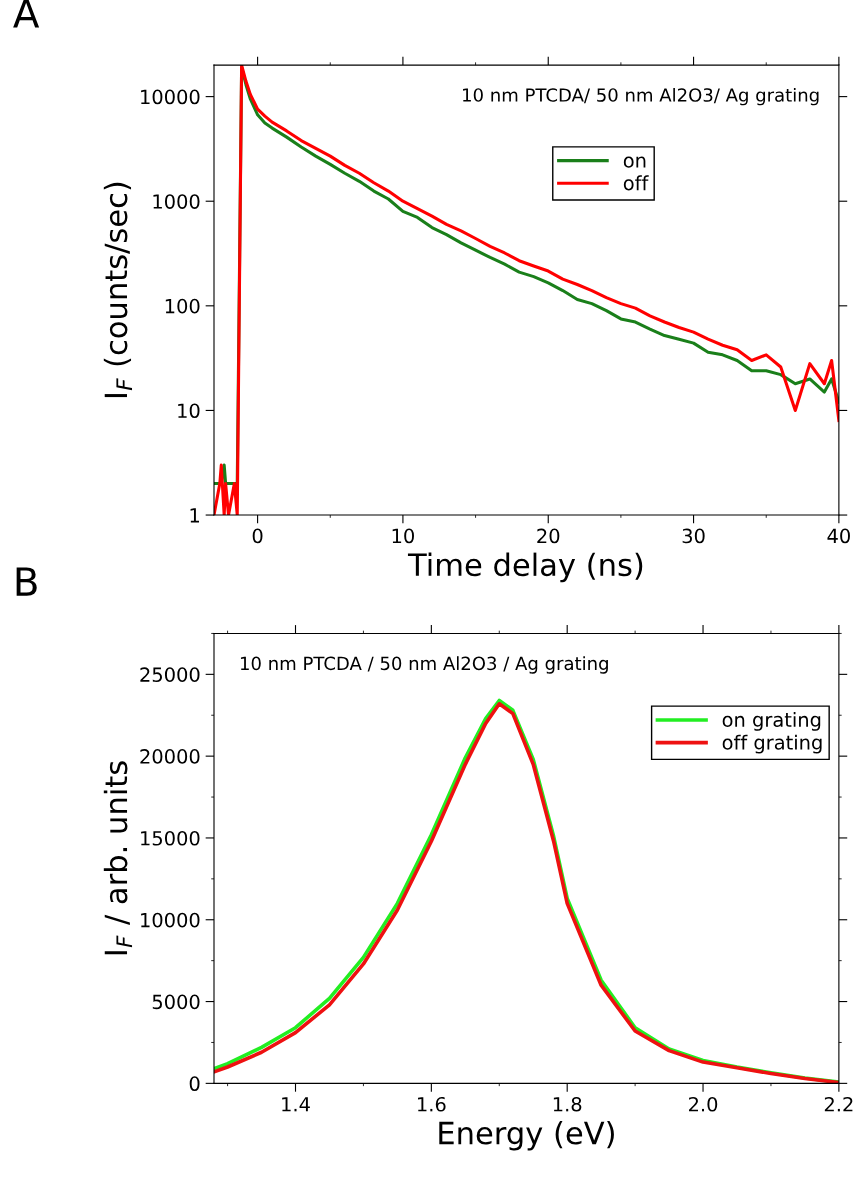 This screenshot has height=1184, width=856. I want to click on x-axis-title: Time delay (ns), so click(525, 567).